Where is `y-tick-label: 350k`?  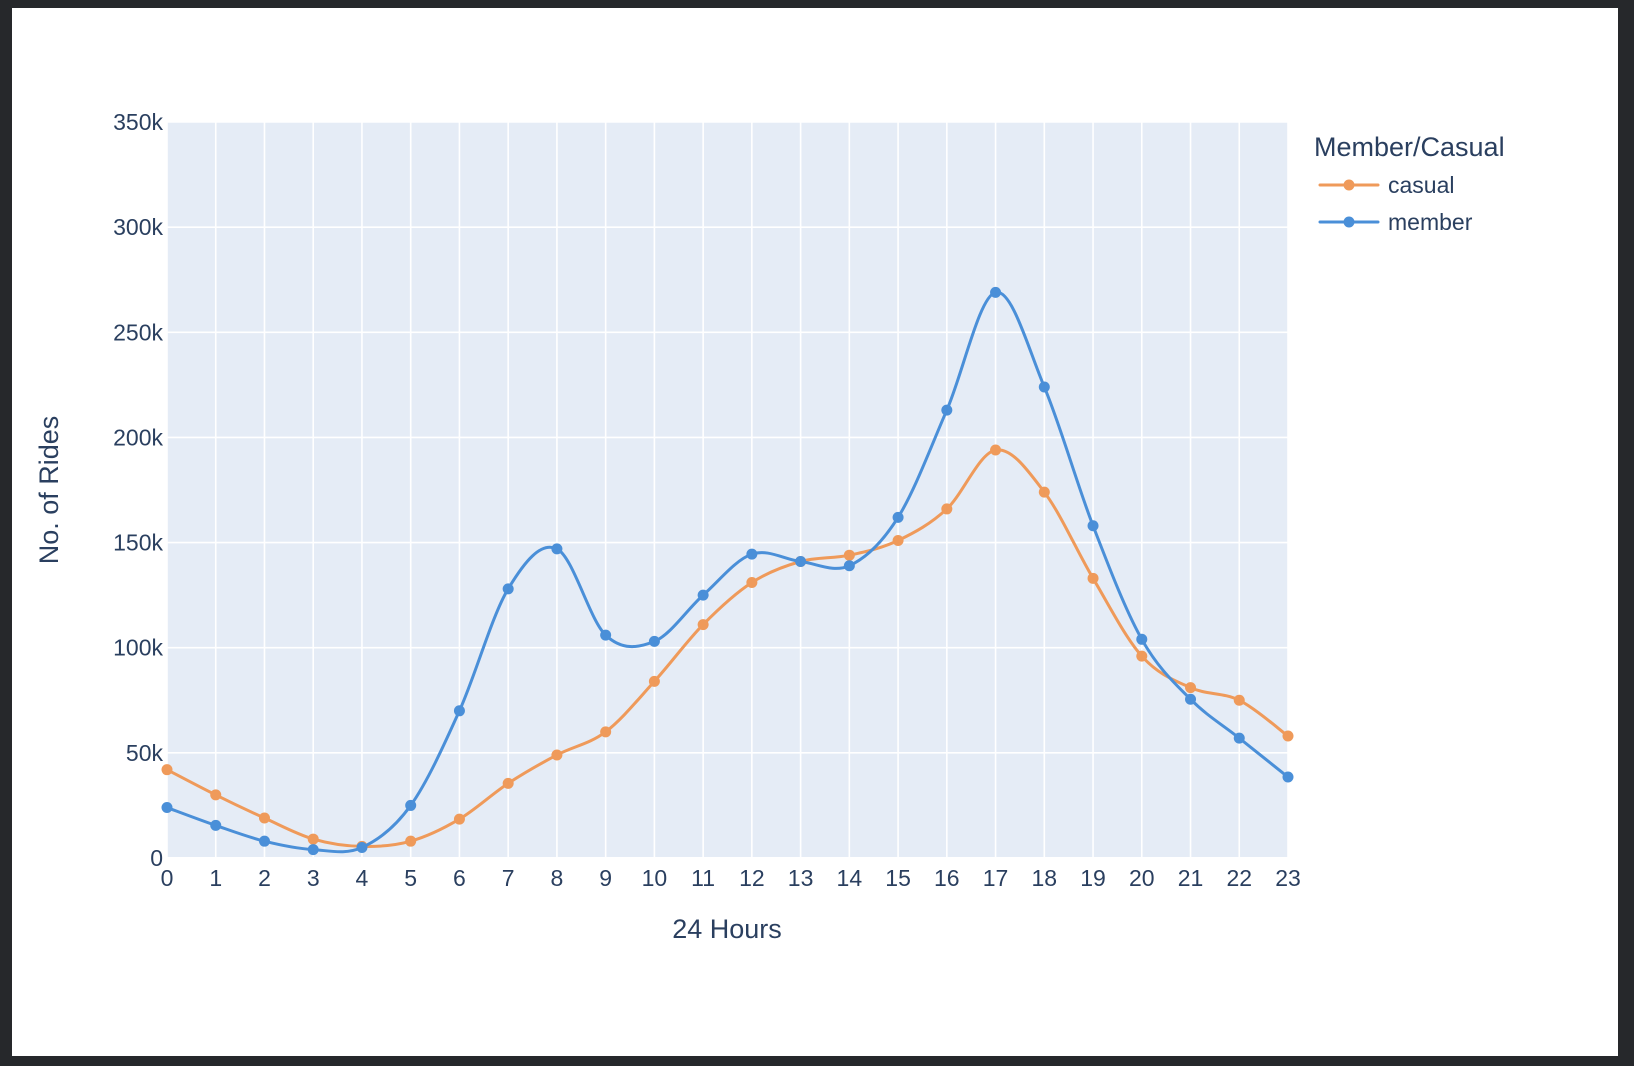
y-tick-label: 350k is located at coordinates (138, 122).